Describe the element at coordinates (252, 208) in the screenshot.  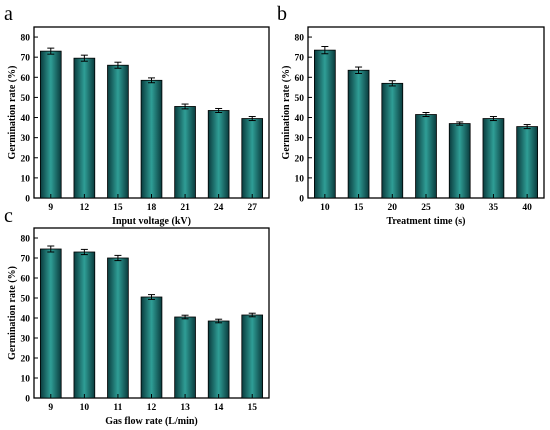
I see `x-tick-label: 27` at that location.